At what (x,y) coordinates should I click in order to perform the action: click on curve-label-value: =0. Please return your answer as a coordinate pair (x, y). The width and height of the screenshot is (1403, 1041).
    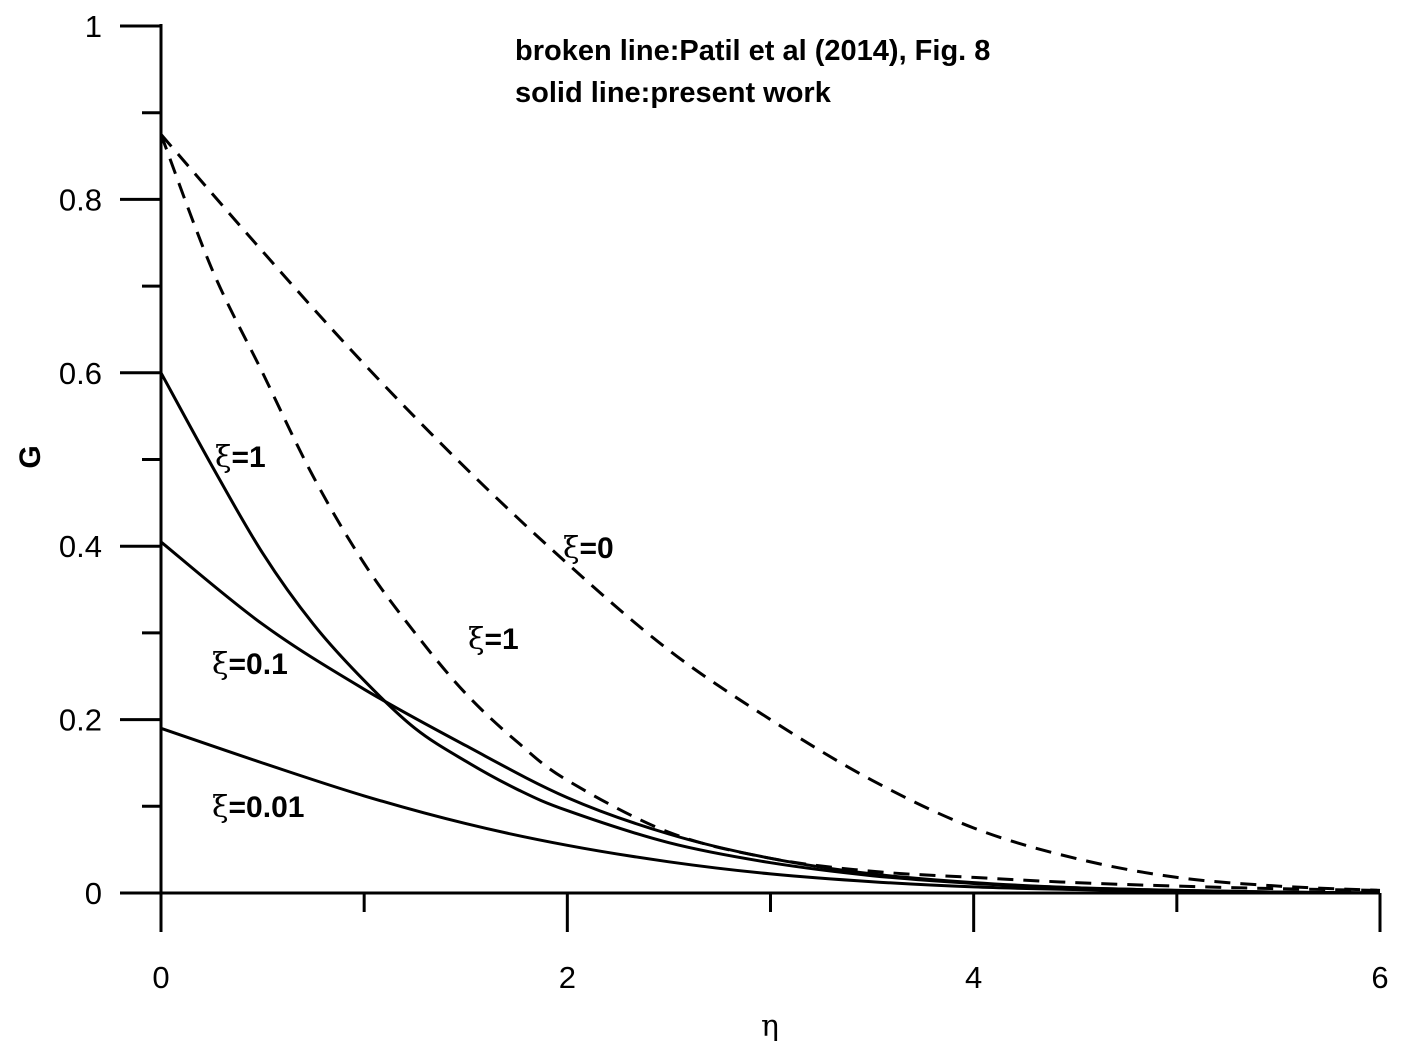
    Looking at the image, I should click on (597, 548).